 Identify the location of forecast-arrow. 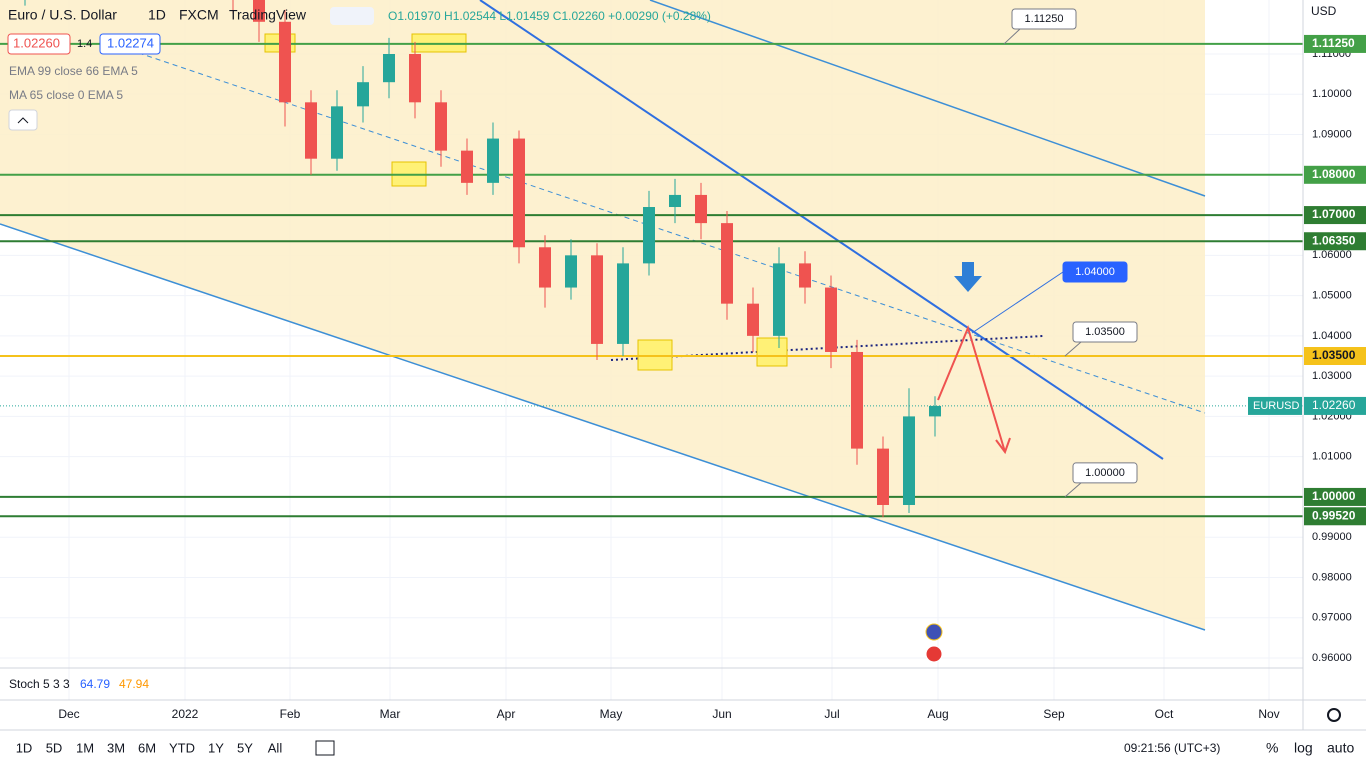
(971, 389).